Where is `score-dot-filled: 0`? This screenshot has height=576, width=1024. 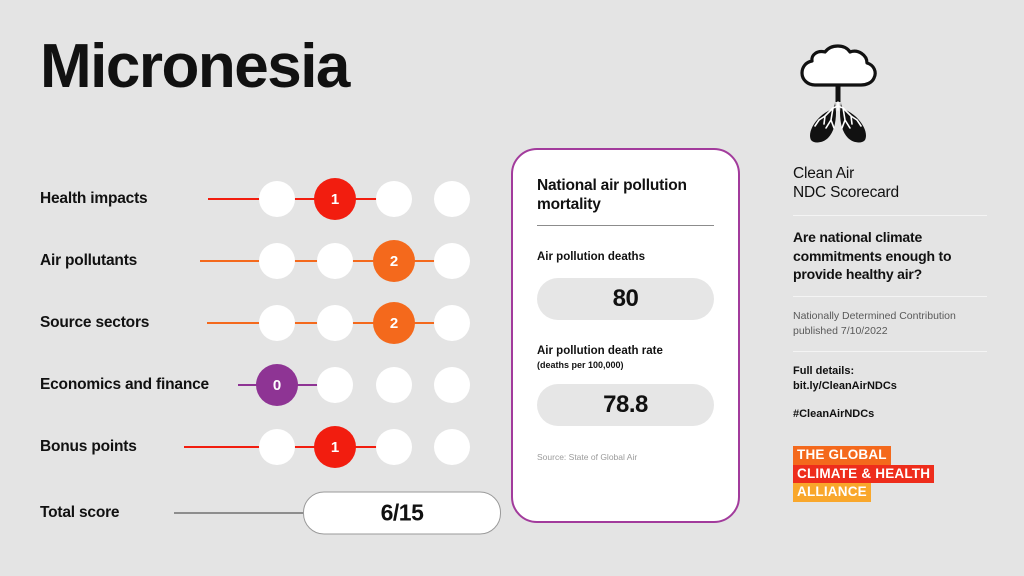
score-dot-filled: 0 is located at coordinates (277, 385).